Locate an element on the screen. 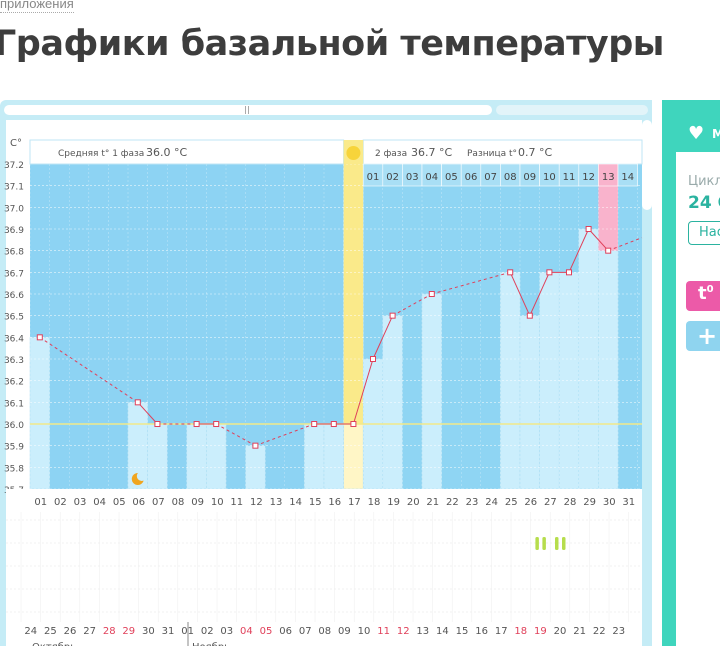 The height and width of the screenshot is (646, 720). diff-label: Разница t° is located at coordinates (492, 154).